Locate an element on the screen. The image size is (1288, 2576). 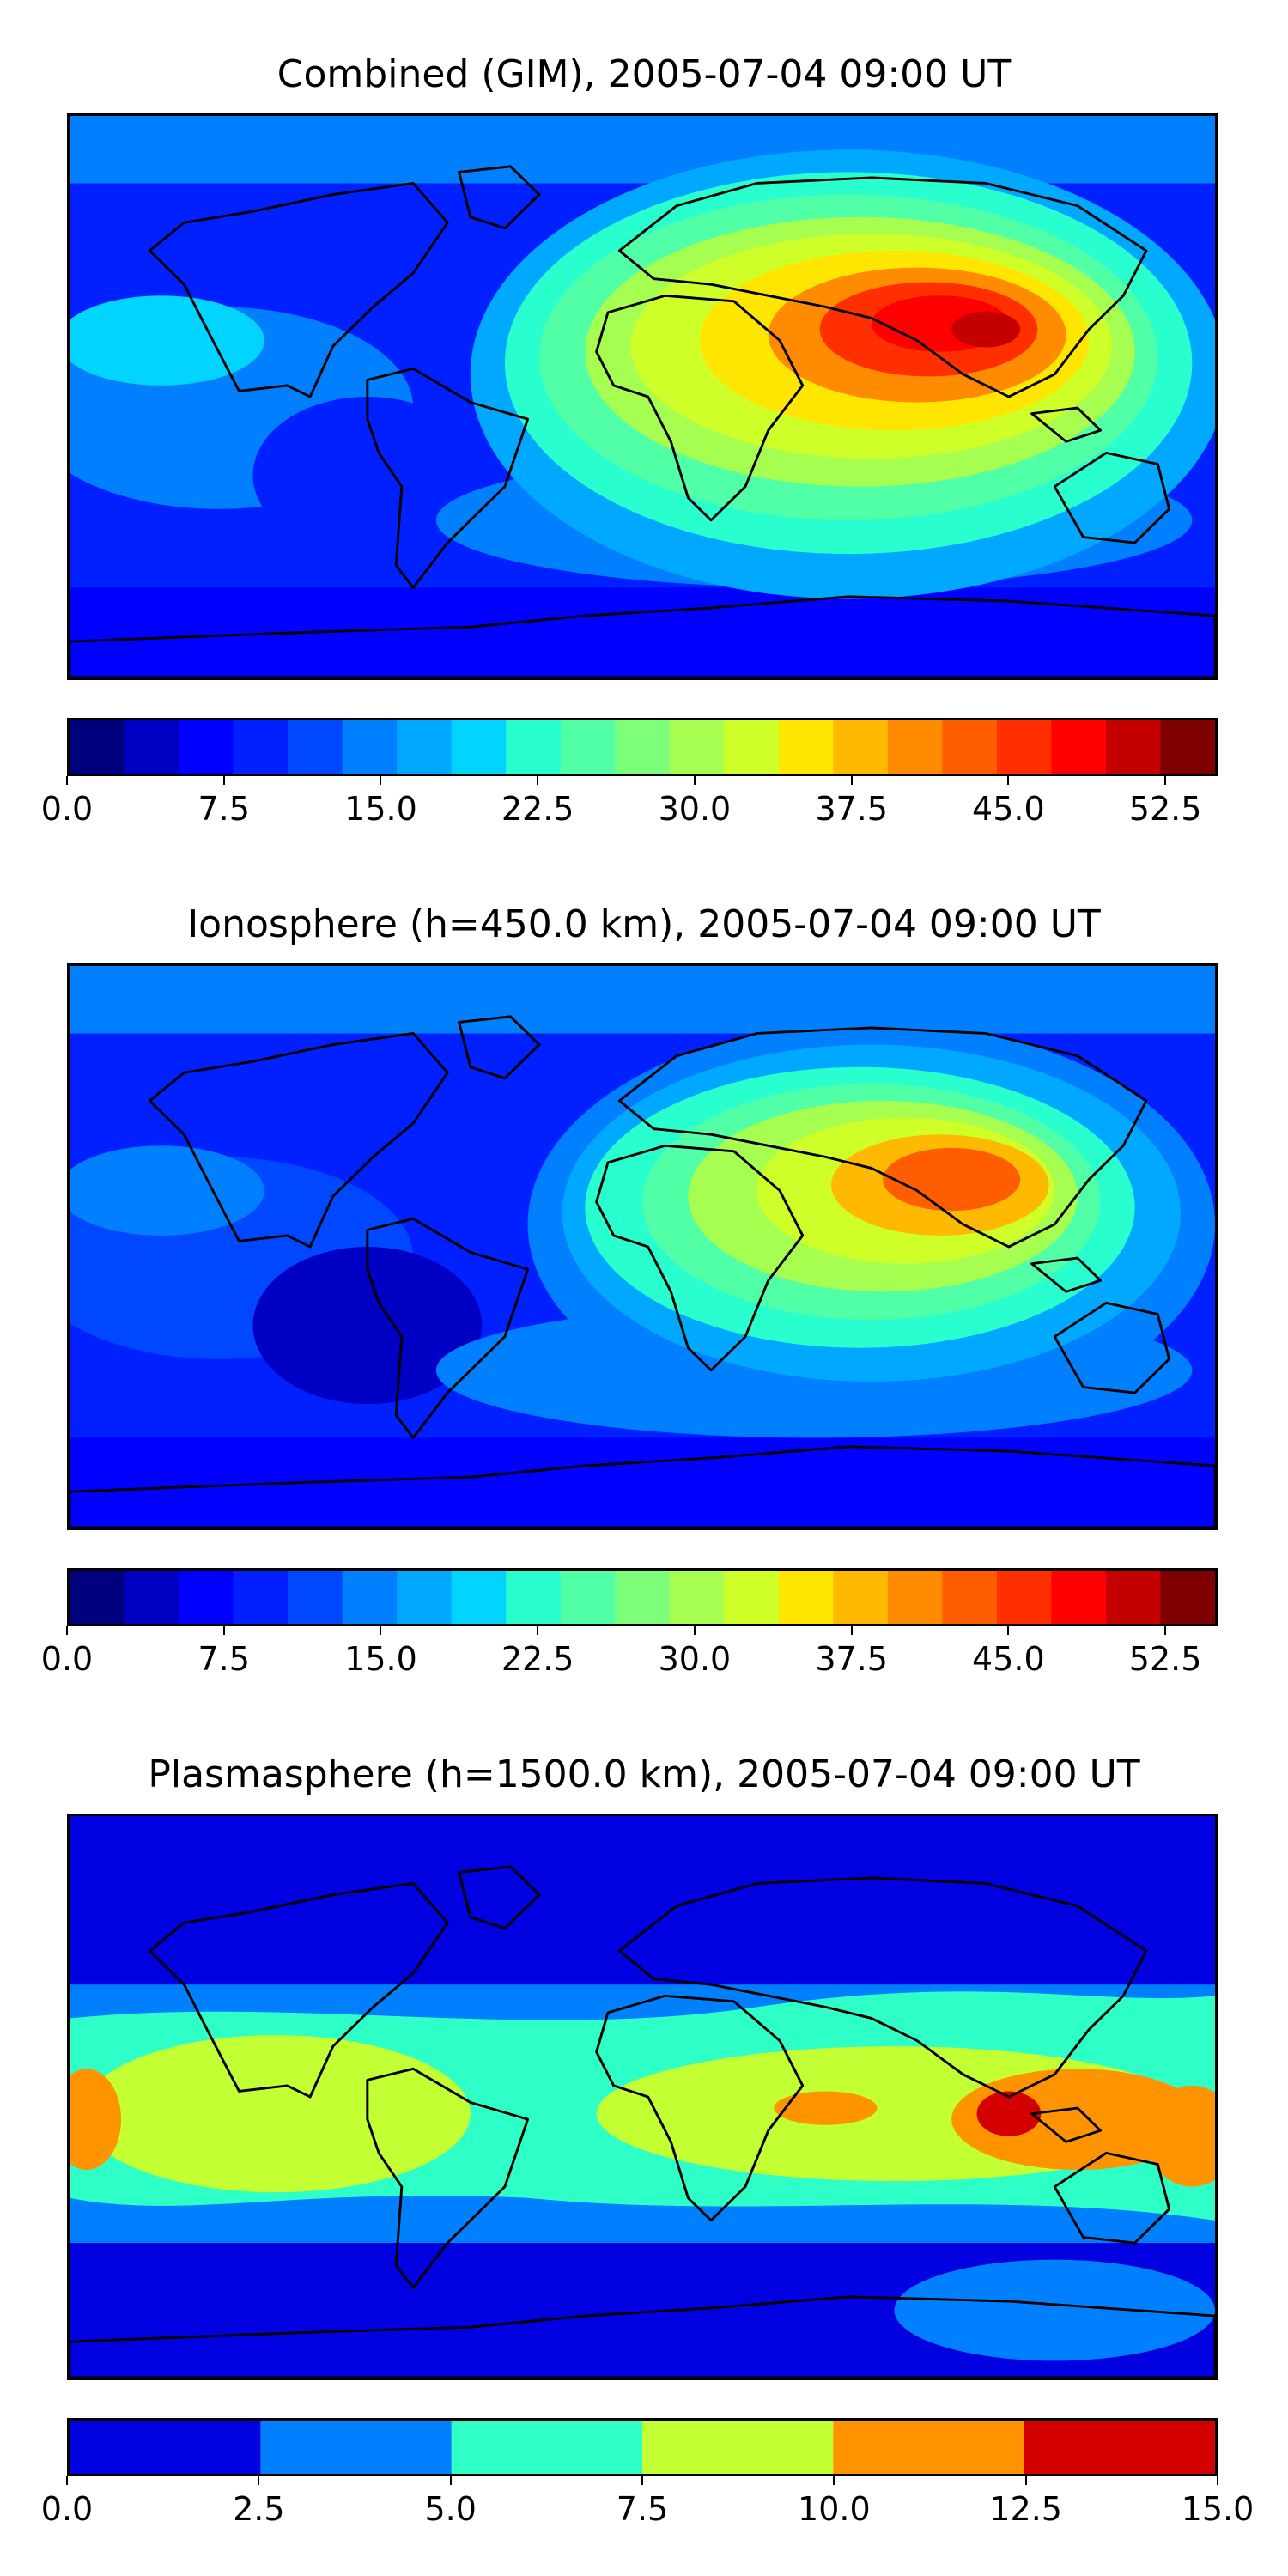
colorbar-tick-label: 5.0 is located at coordinates (450, 2509).